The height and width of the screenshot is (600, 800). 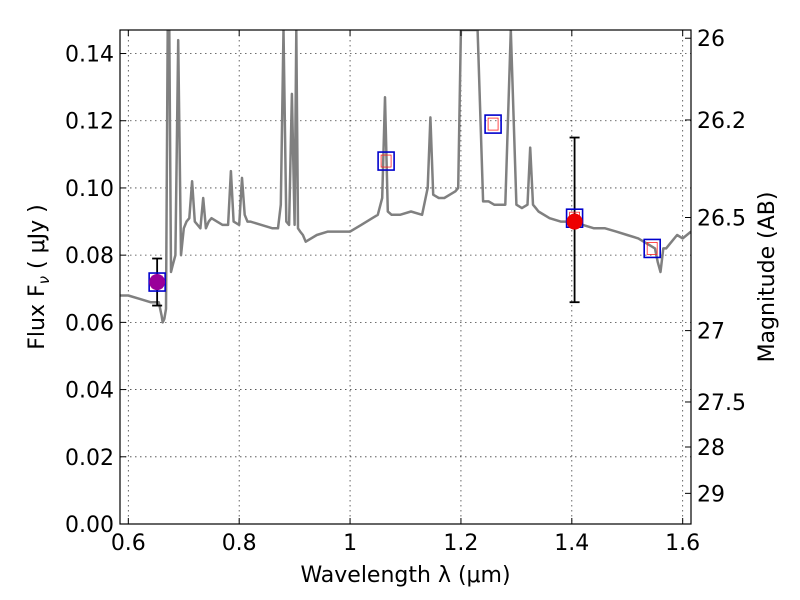 What do you see at coordinates (711, 39) in the screenshot?
I see `y2-tick-label: 26` at bounding box center [711, 39].